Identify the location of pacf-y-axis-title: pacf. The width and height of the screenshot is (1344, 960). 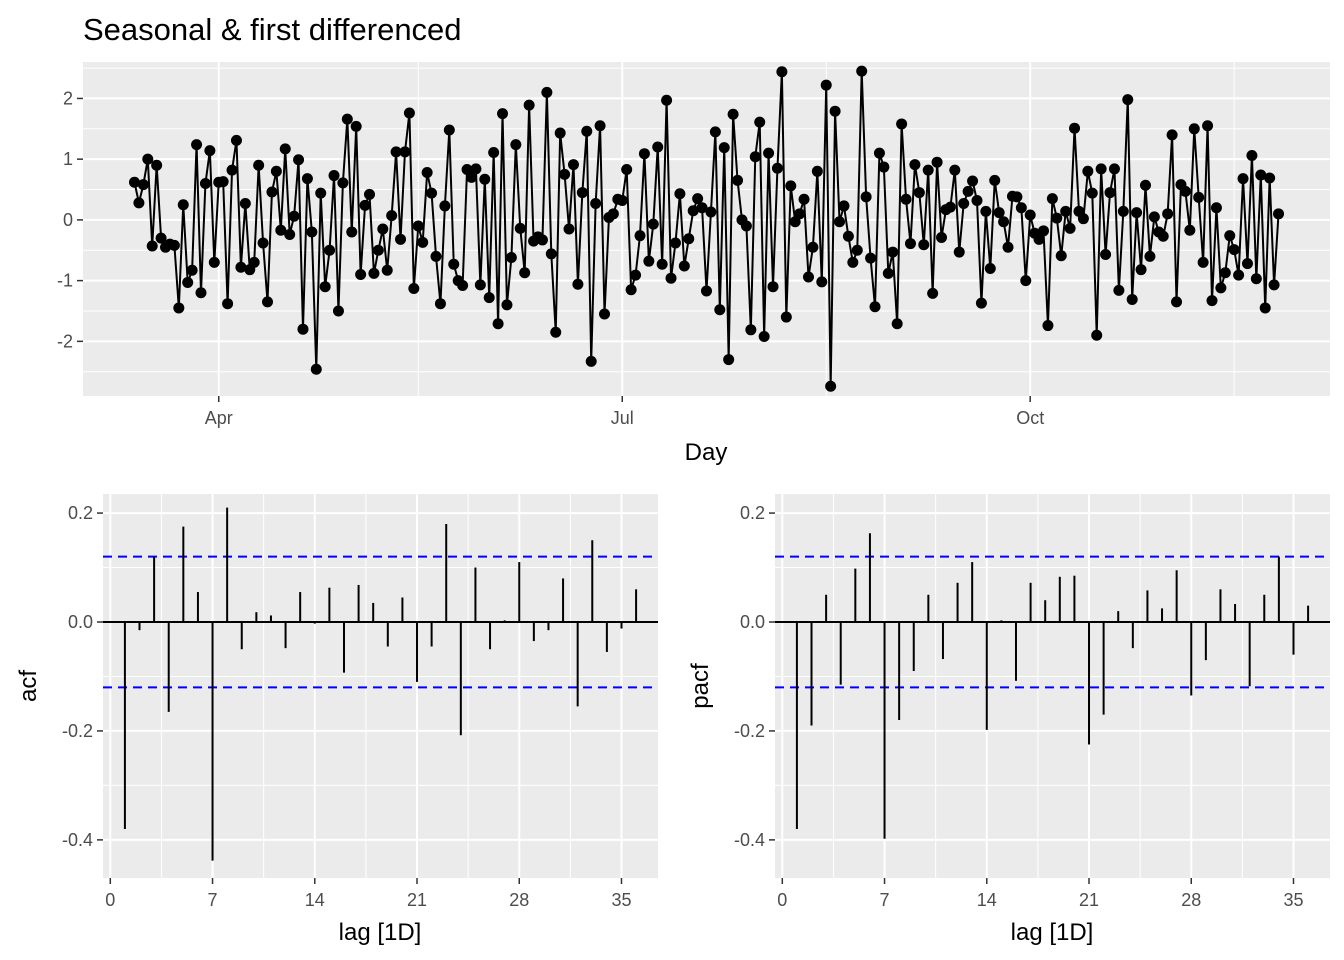
(700, 686).